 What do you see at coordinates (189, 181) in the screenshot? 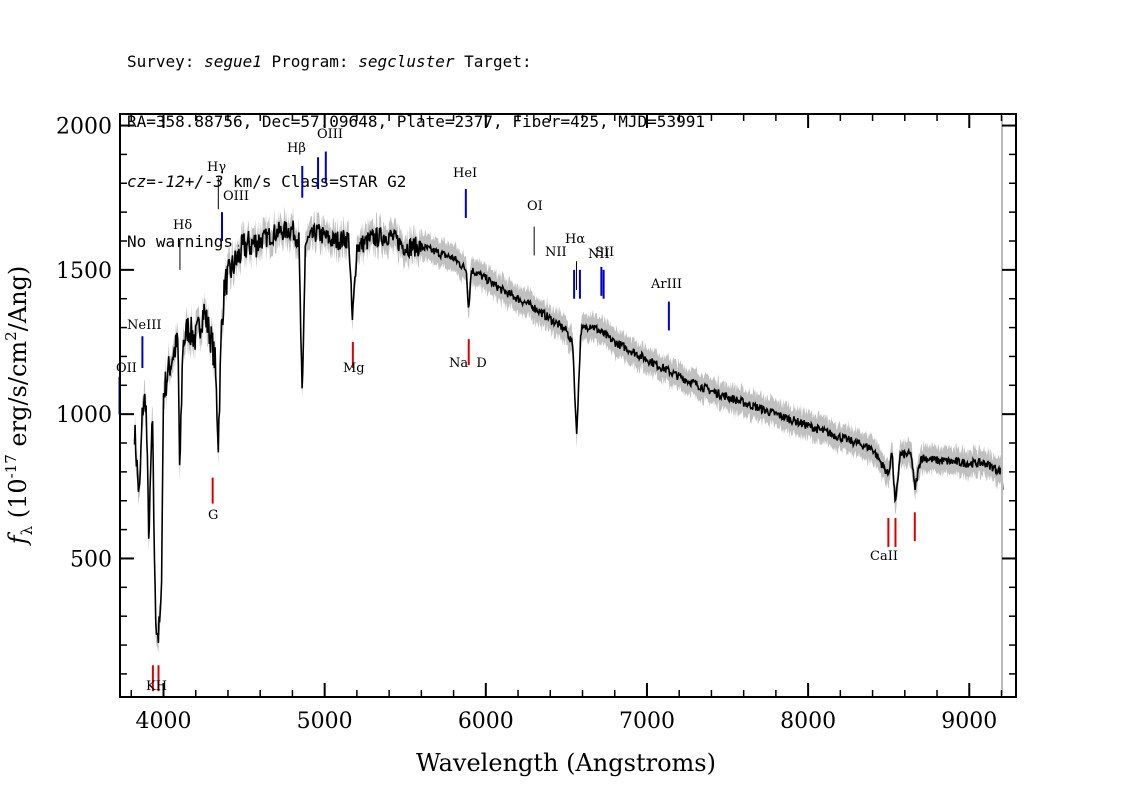
I see `cz-value: -12+/-3` at bounding box center [189, 181].